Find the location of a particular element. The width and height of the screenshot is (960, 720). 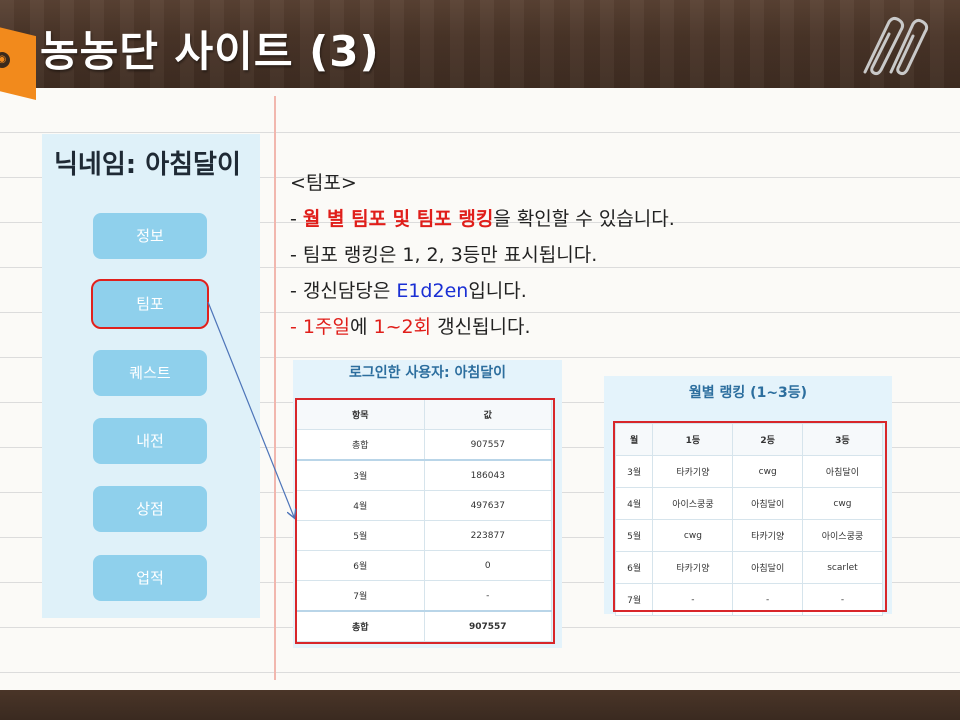

notes-line-4: - 1주일에 1~2회 갱신됩니다. is located at coordinates (482, 327).